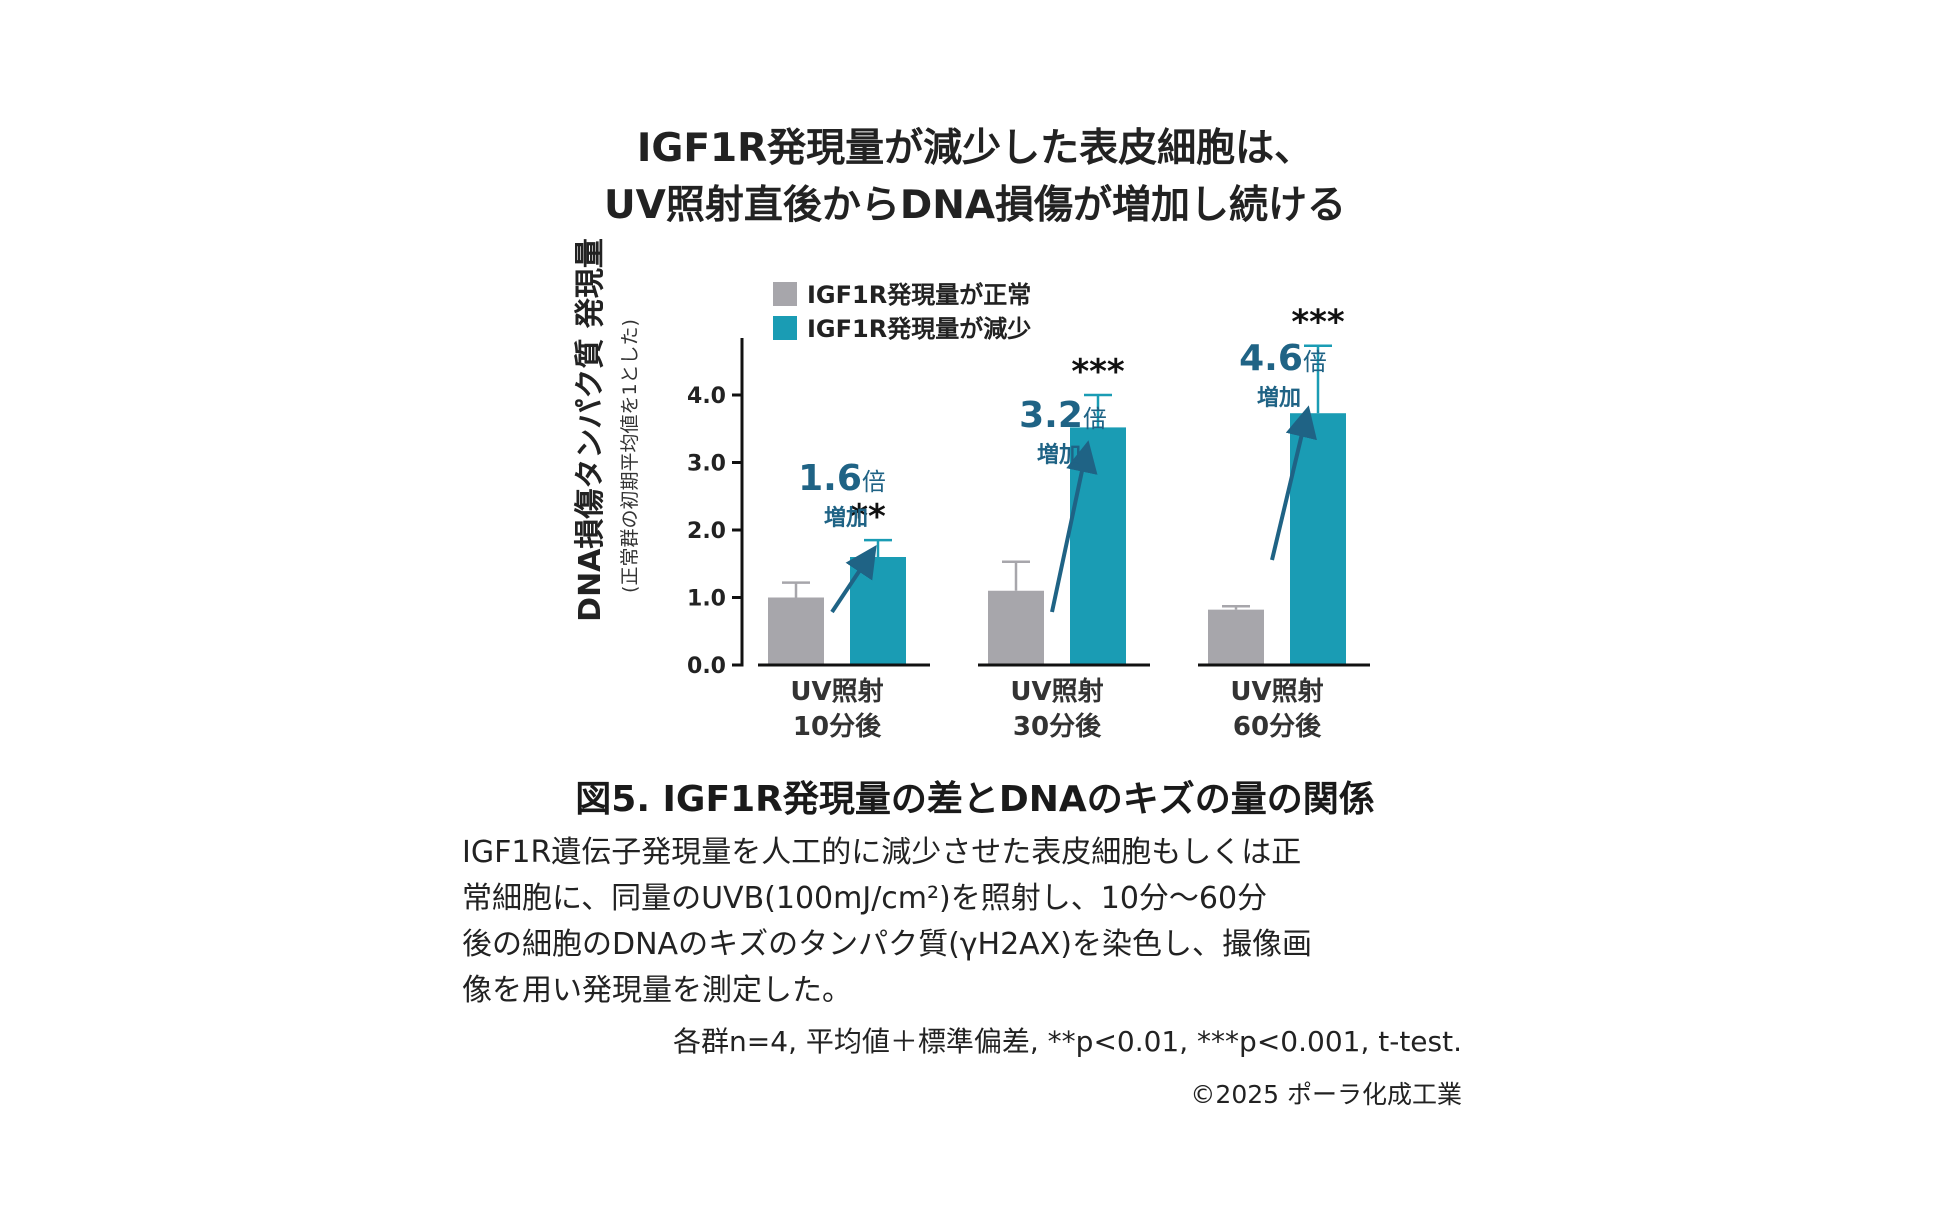 This screenshot has height=1227, width=1950. I want to click on headline-line-2: UV照射直後からDNA損傷が増加し続ける, so click(975, 205).